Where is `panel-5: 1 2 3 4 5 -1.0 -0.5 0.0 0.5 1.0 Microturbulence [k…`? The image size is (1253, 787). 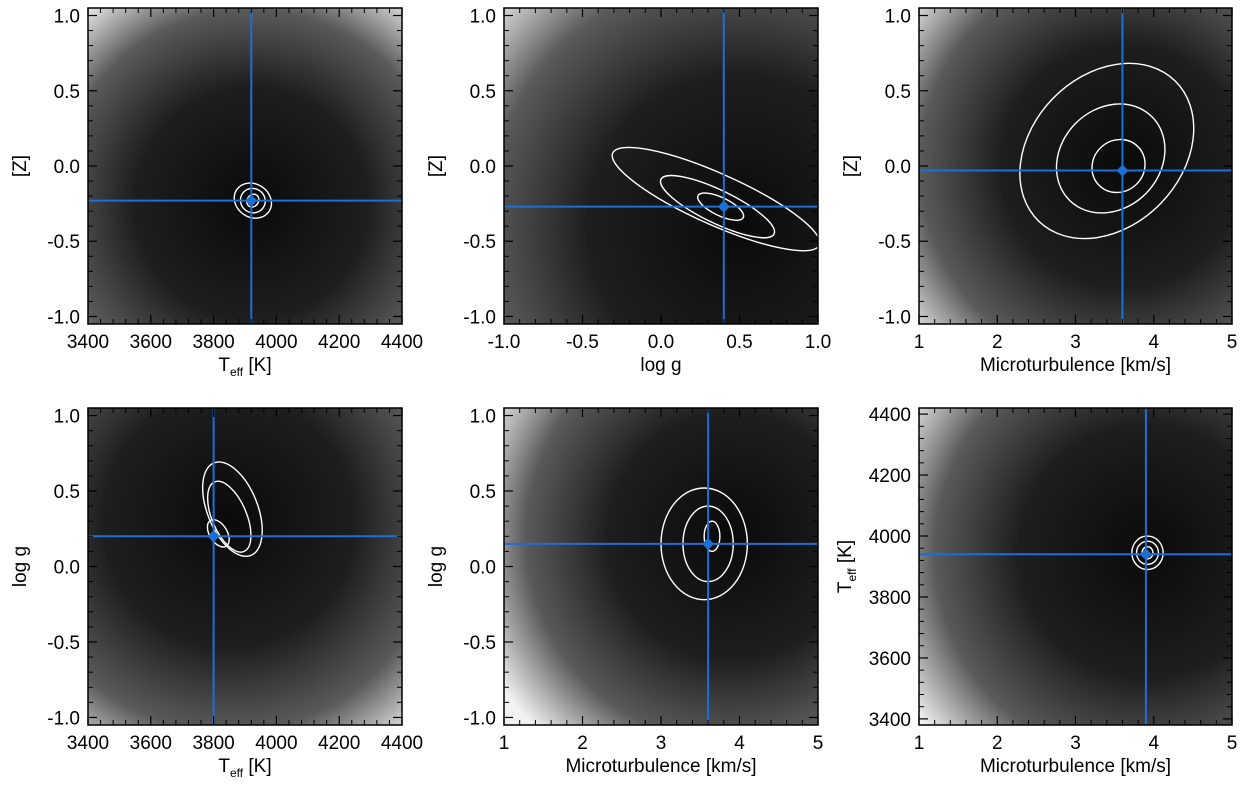 panel-5: 1 2 3 4 5 -1.0 -0.5 0.0 0.5 1.0 Microturbulence [k… is located at coordinates (624, 592).